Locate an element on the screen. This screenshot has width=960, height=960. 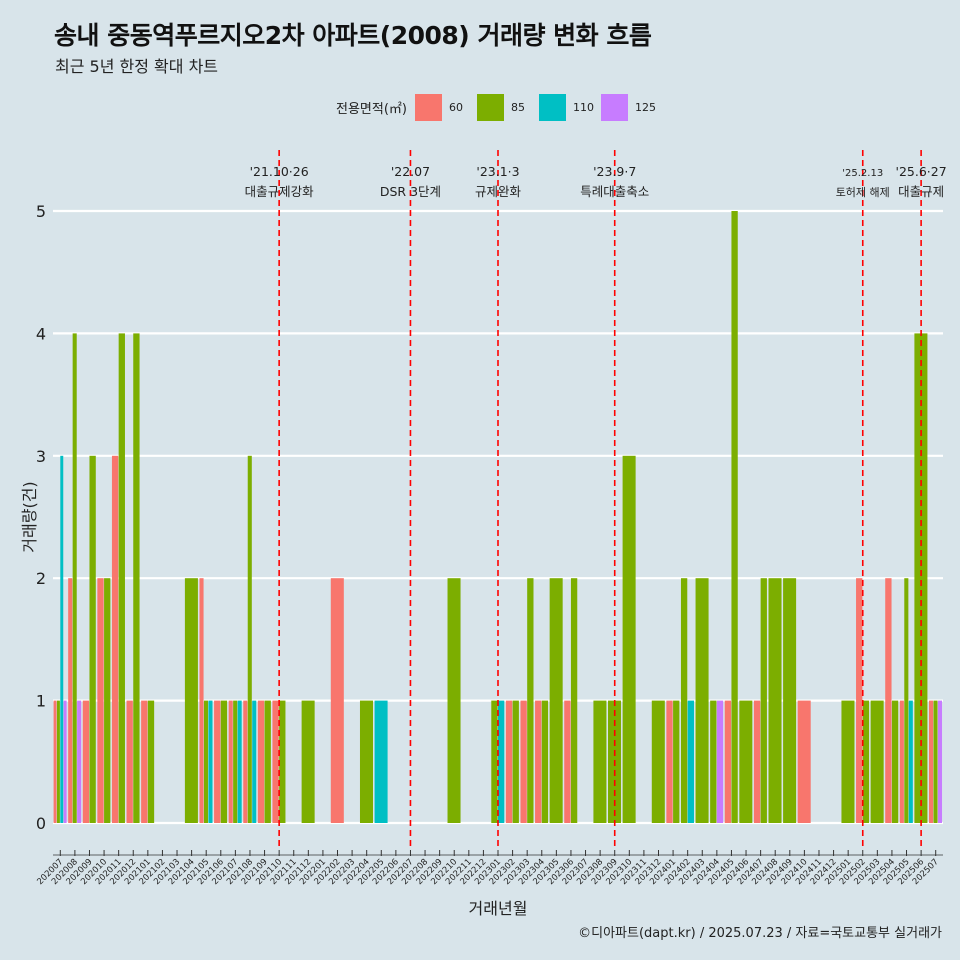
annotation-label: DSR 3단계 is located at coordinates (410, 191).